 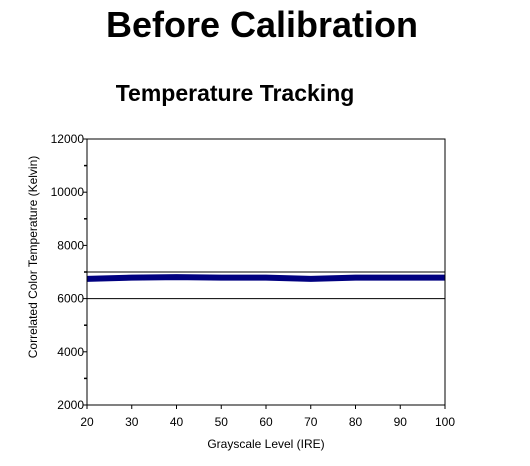 I want to click on x-tick-label: 100, so click(x=445, y=422).